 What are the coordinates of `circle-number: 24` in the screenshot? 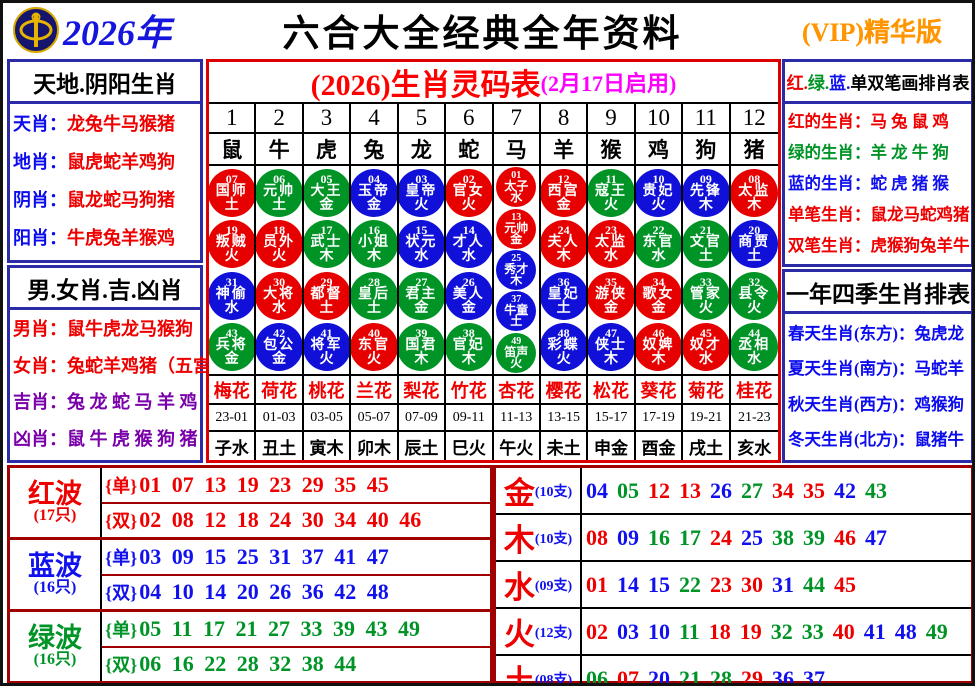 It's located at (563, 230).